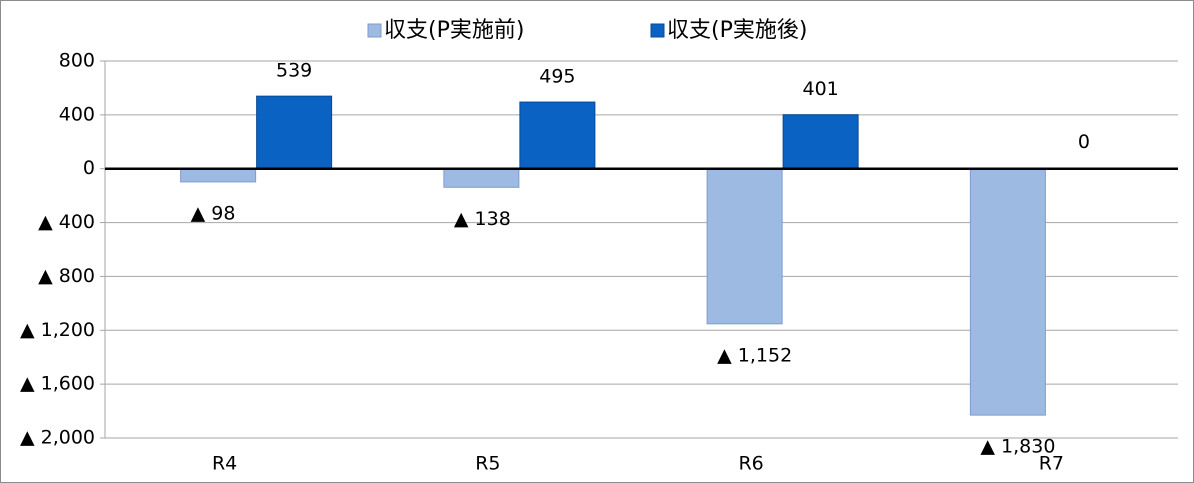 This screenshot has height=483, width=1194. I want to click on y-tick-label: ▲ 1,200, so click(57, 330).